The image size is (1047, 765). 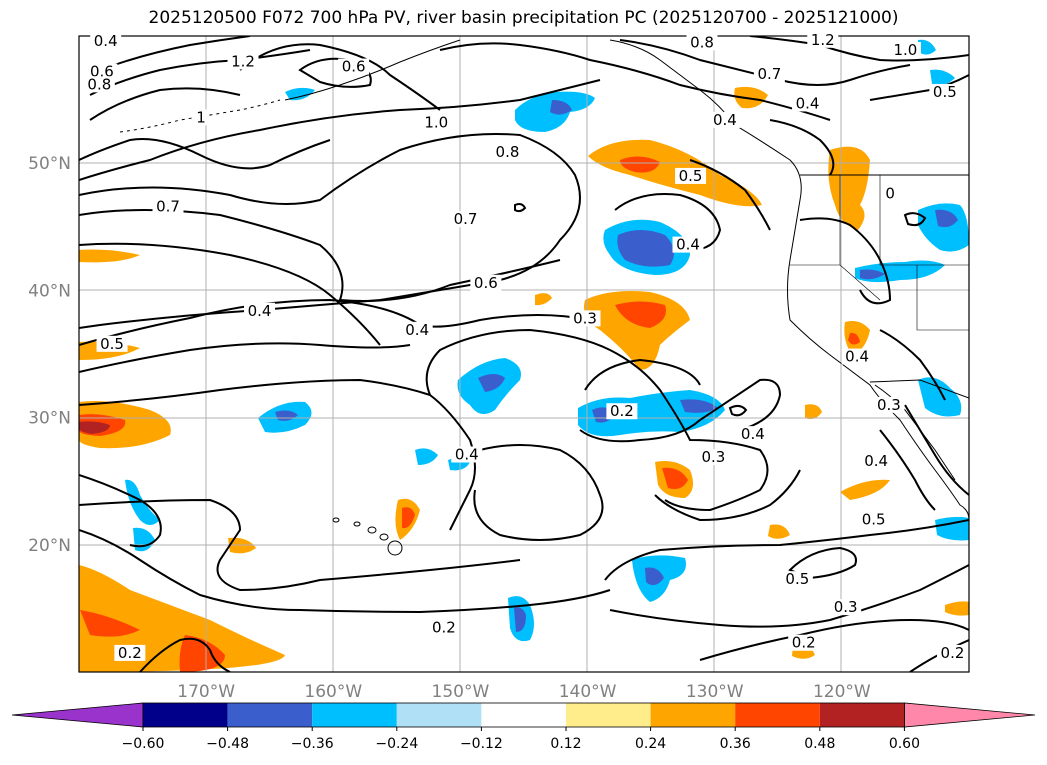 I want to click on latitude-tick-label: 40°N, so click(x=49, y=291).